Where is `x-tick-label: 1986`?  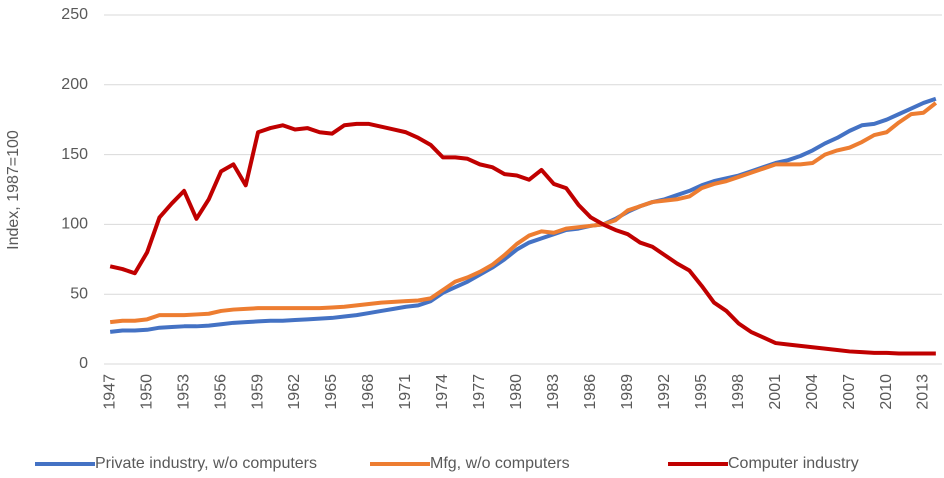
x-tick-label: 1986 is located at coordinates (590, 392).